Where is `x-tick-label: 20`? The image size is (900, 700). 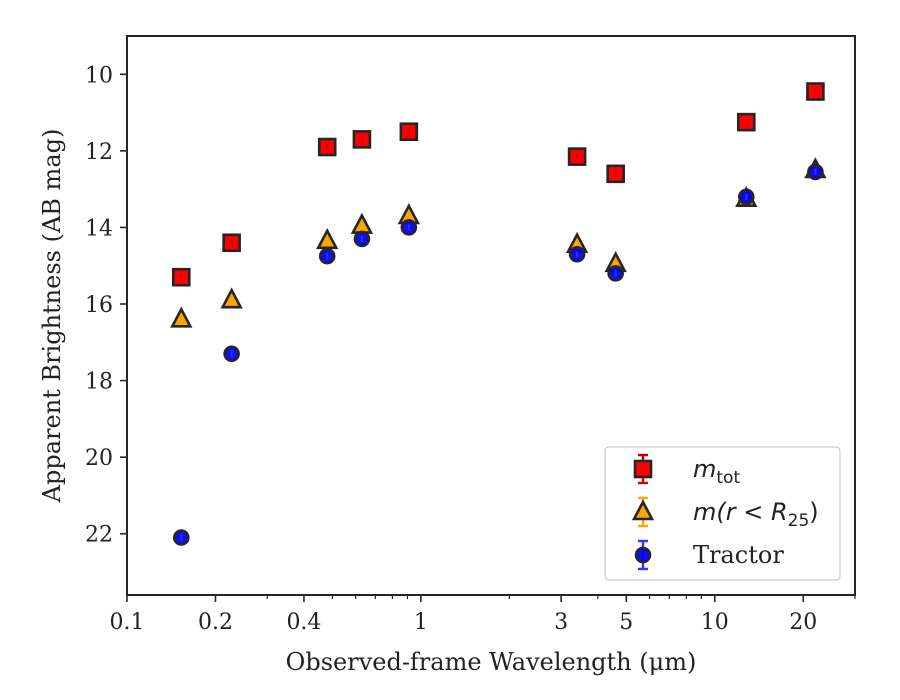
x-tick-label: 20 is located at coordinates (803, 622).